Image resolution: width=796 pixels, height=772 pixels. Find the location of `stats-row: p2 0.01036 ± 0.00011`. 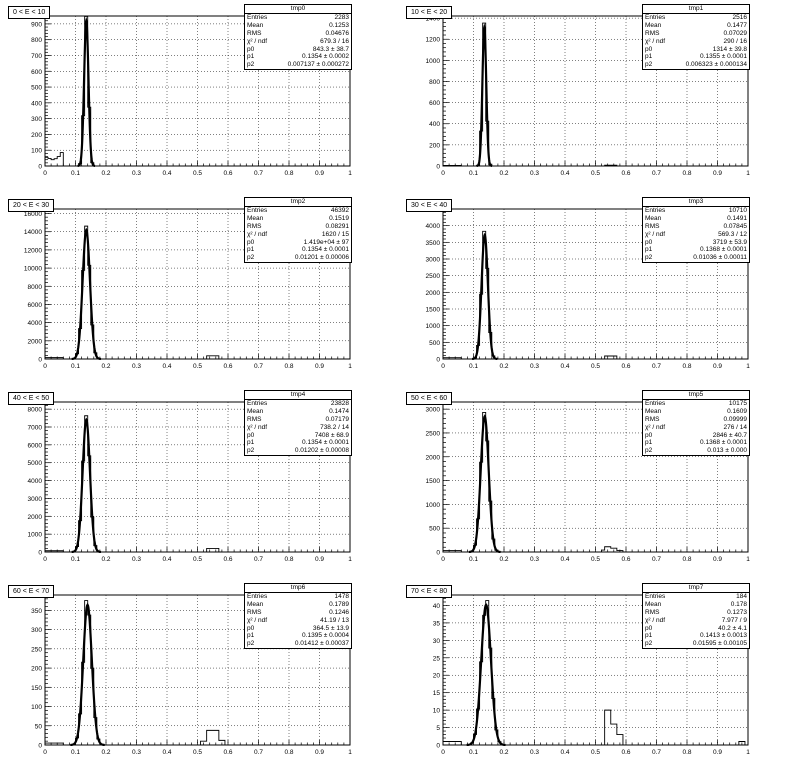

stats-row: p2 0.01036 ± 0.00011 is located at coordinates (696, 258).